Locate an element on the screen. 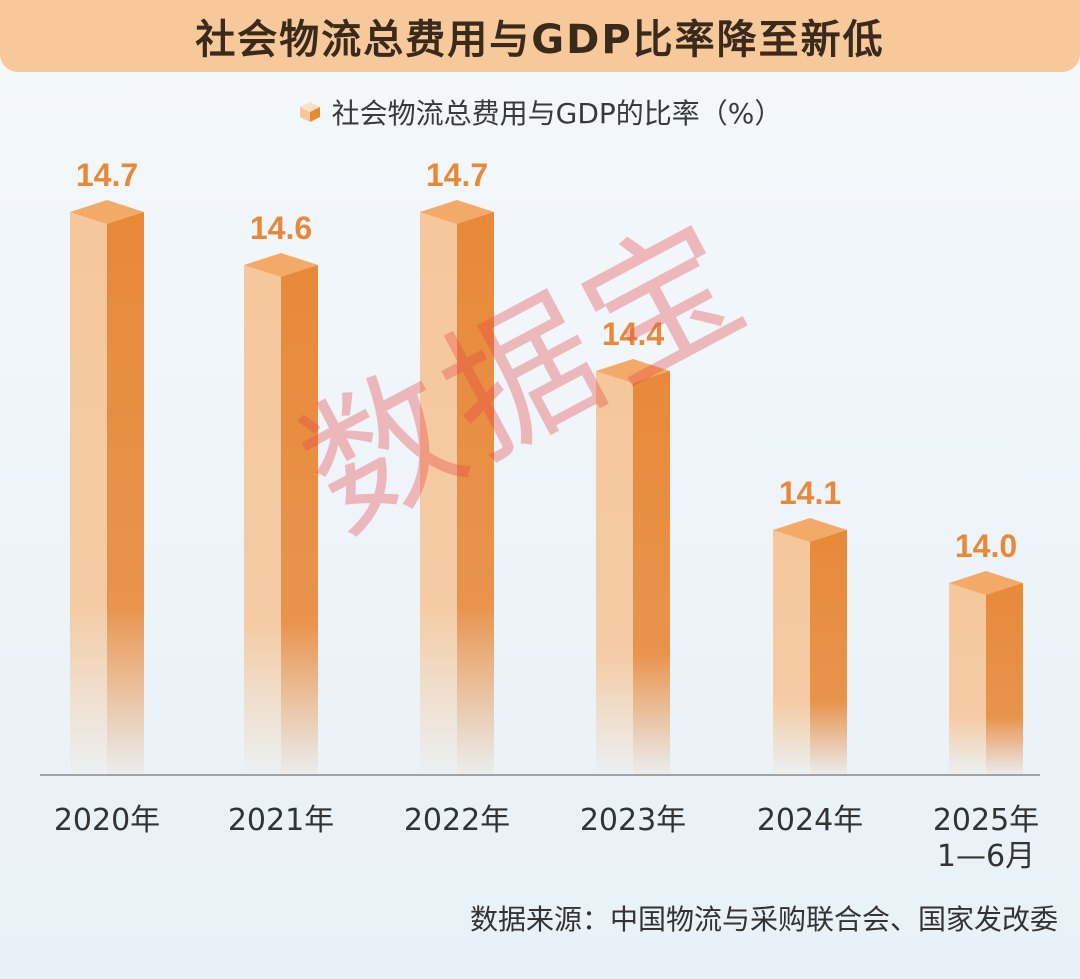 This screenshot has height=979, width=1080. legend-label: 社会物流总费用与GDP的比率（%） is located at coordinates (557, 113).